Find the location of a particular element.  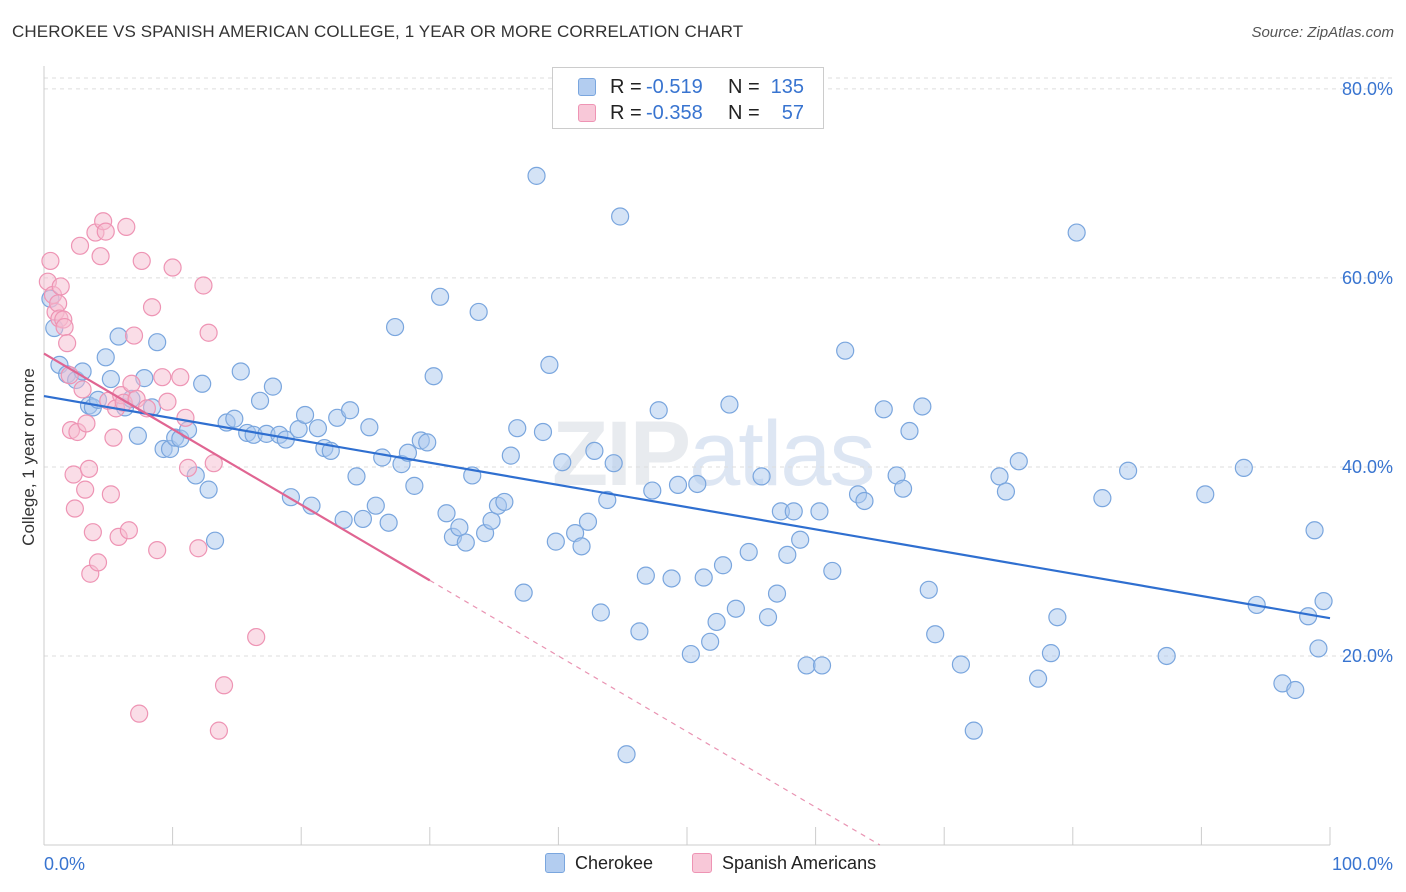

y-tick-label: 40.0% is located at coordinates (1367, 467).